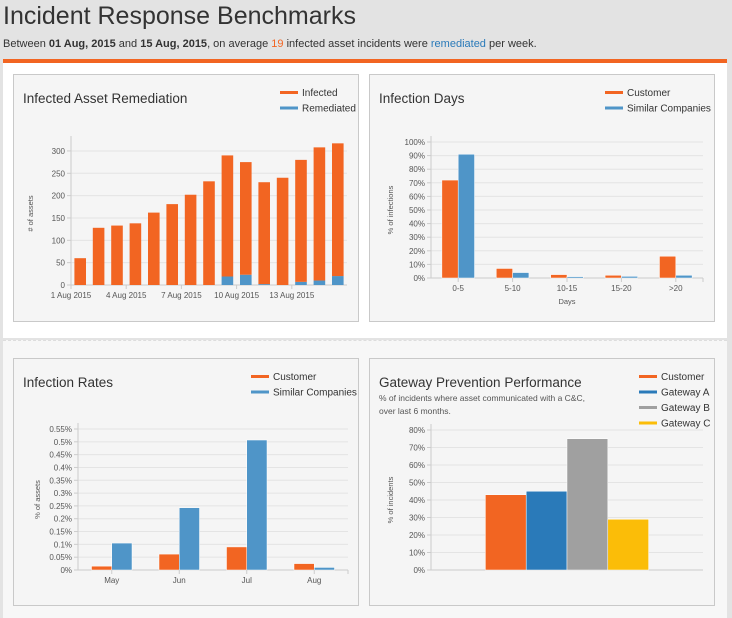 The image size is (732, 618). What do you see at coordinates (60, 506) in the screenshot?
I see `y-tick-label: 0.25%` at bounding box center [60, 506].